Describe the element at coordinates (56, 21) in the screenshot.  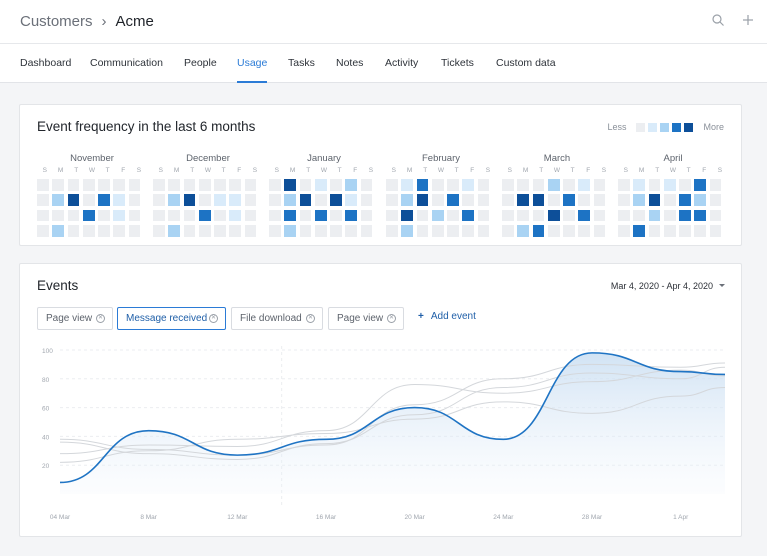
I see `breadcrumb-customers-link: Customers` at that location.